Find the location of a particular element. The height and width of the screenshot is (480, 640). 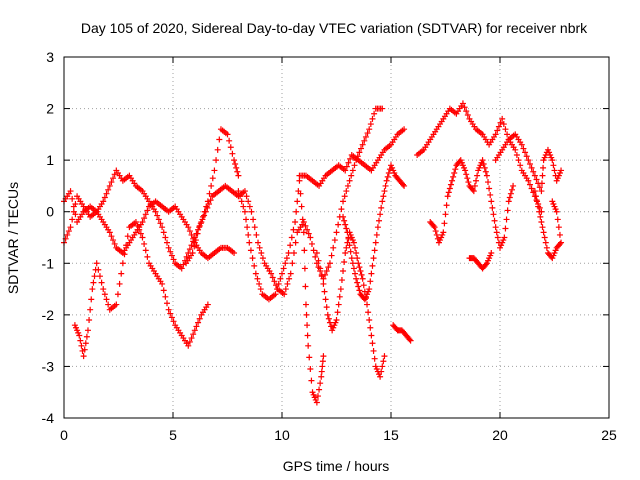

y-tick-label: 1 is located at coordinates (50, 160).